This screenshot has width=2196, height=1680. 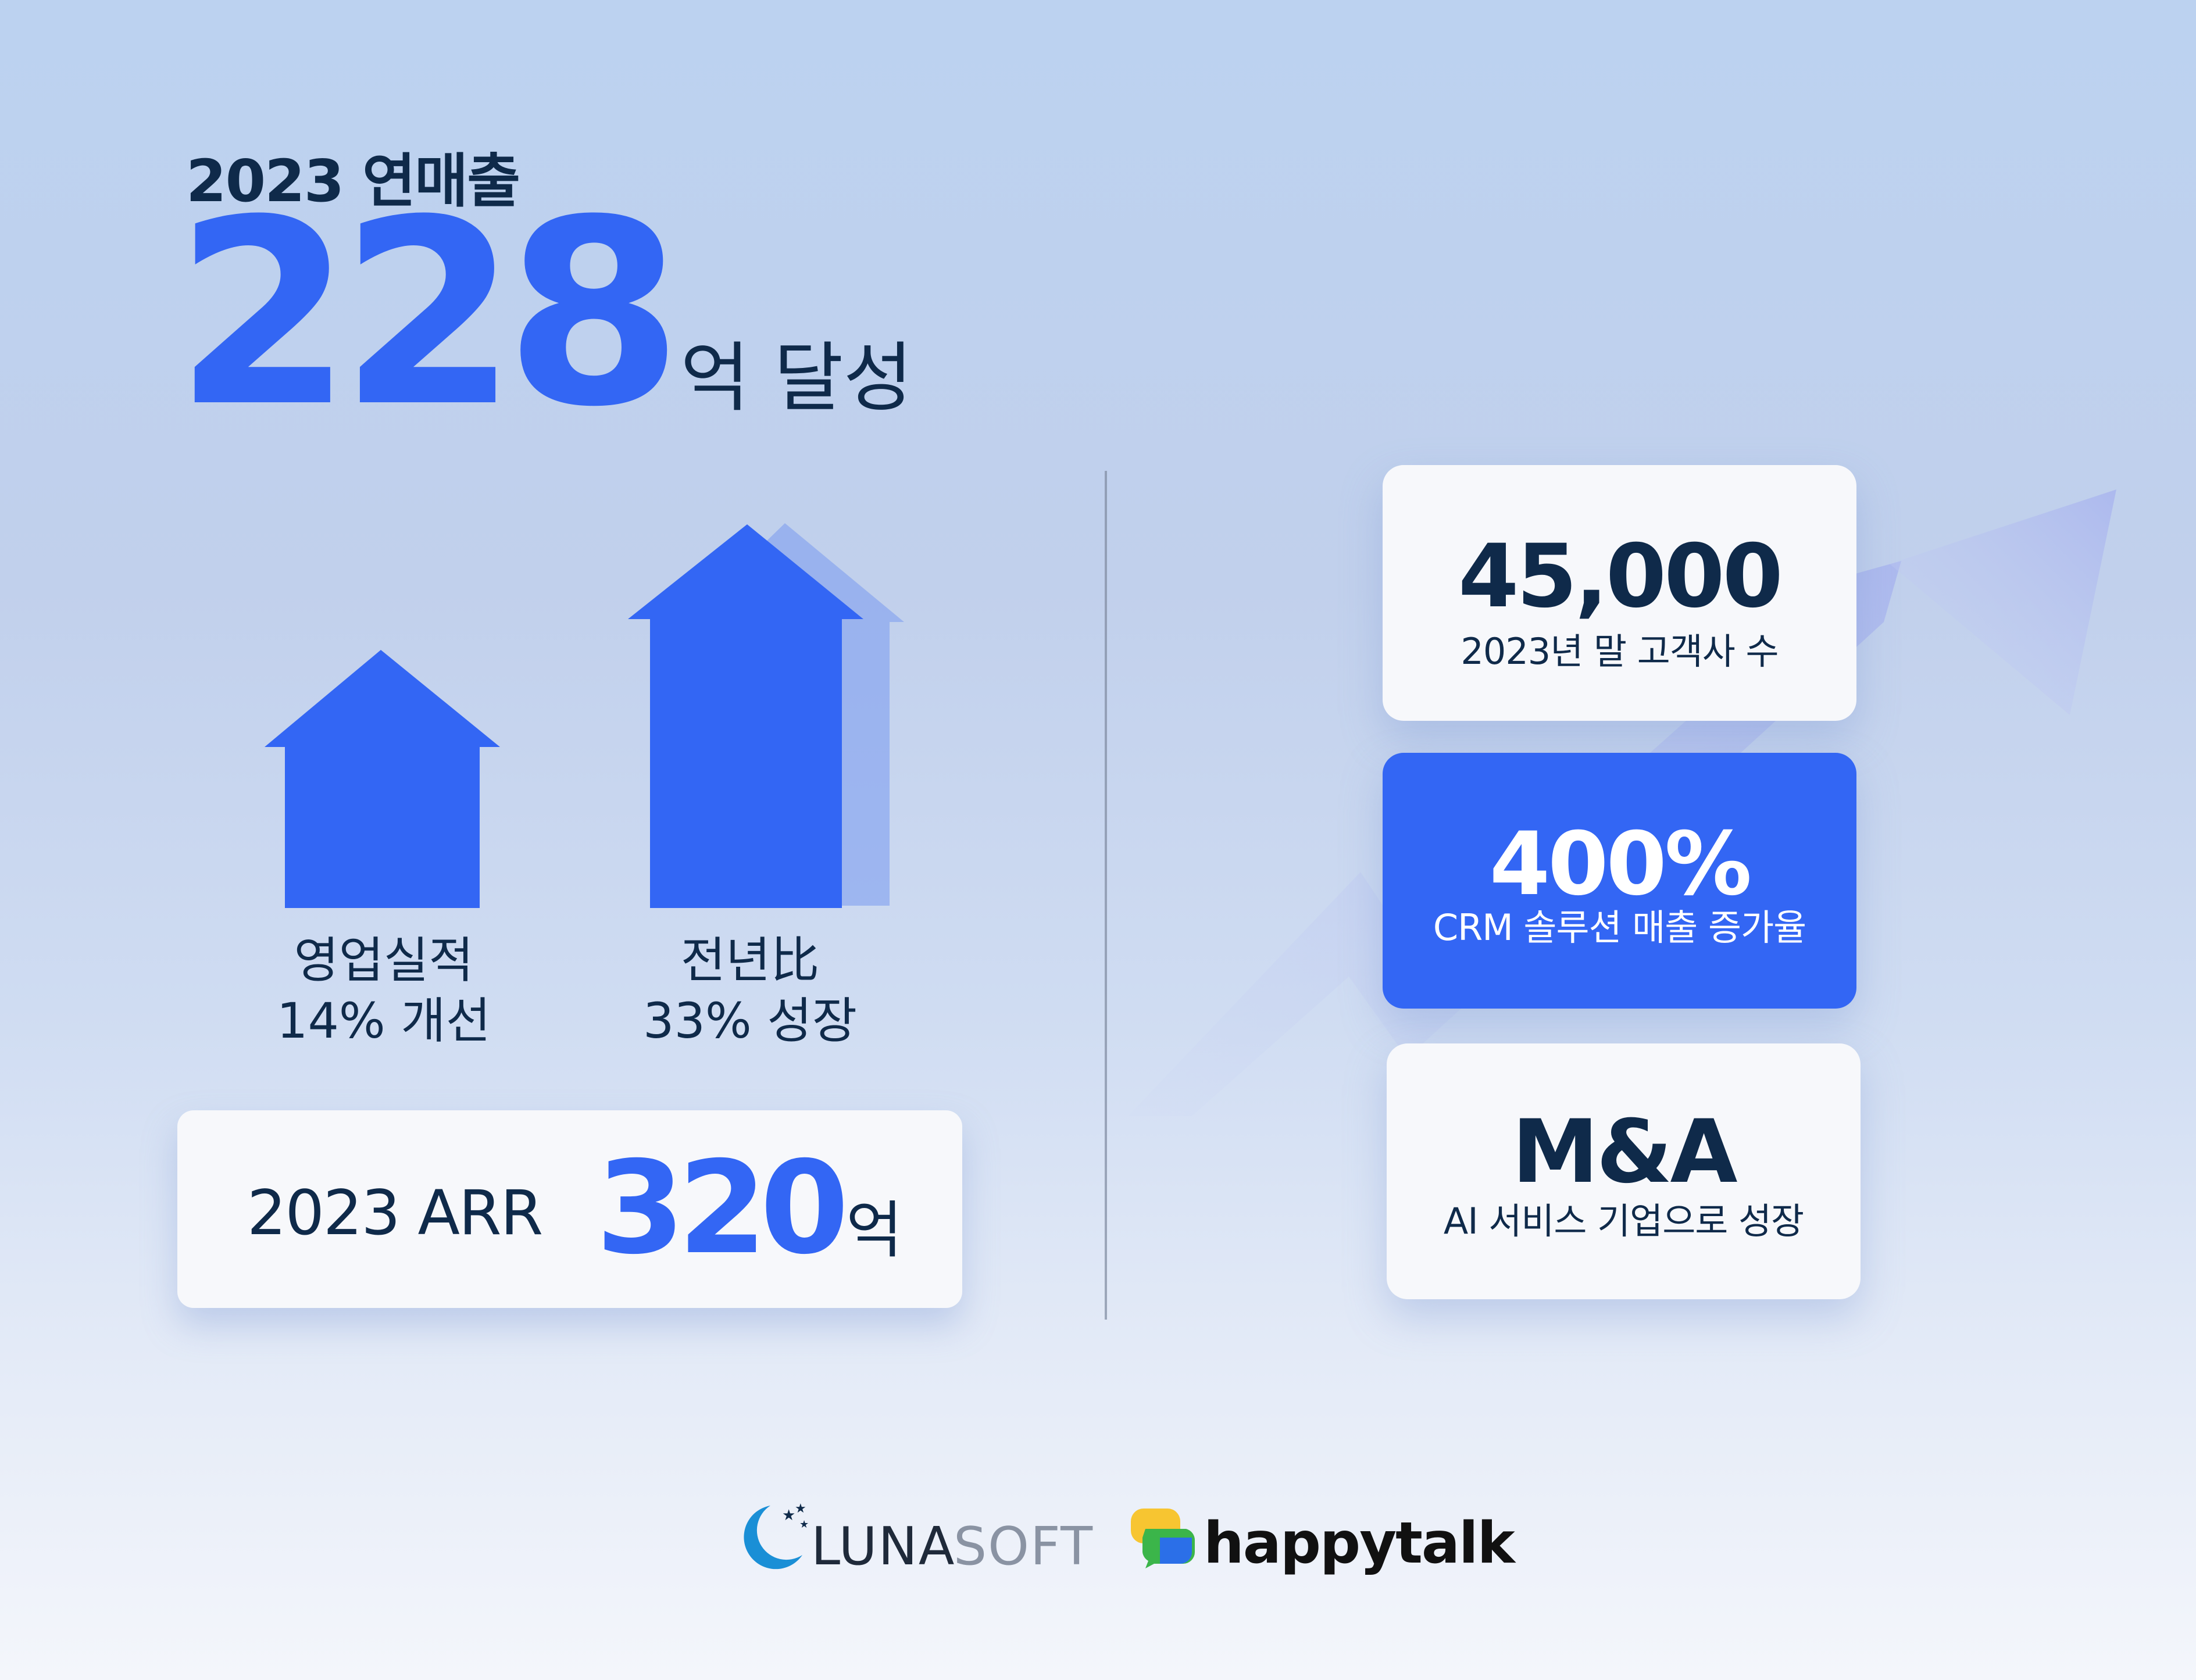 What do you see at coordinates (777, 1536) in the screenshot?
I see `crescent-moon-icon: ★ ★ ★` at bounding box center [777, 1536].